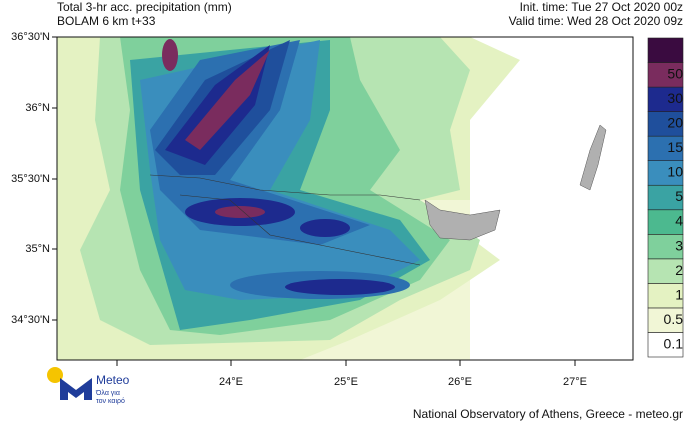 The width and height of the screenshot is (698, 430). I want to click on model: BOLAM 6 km t+33, so click(106, 21).